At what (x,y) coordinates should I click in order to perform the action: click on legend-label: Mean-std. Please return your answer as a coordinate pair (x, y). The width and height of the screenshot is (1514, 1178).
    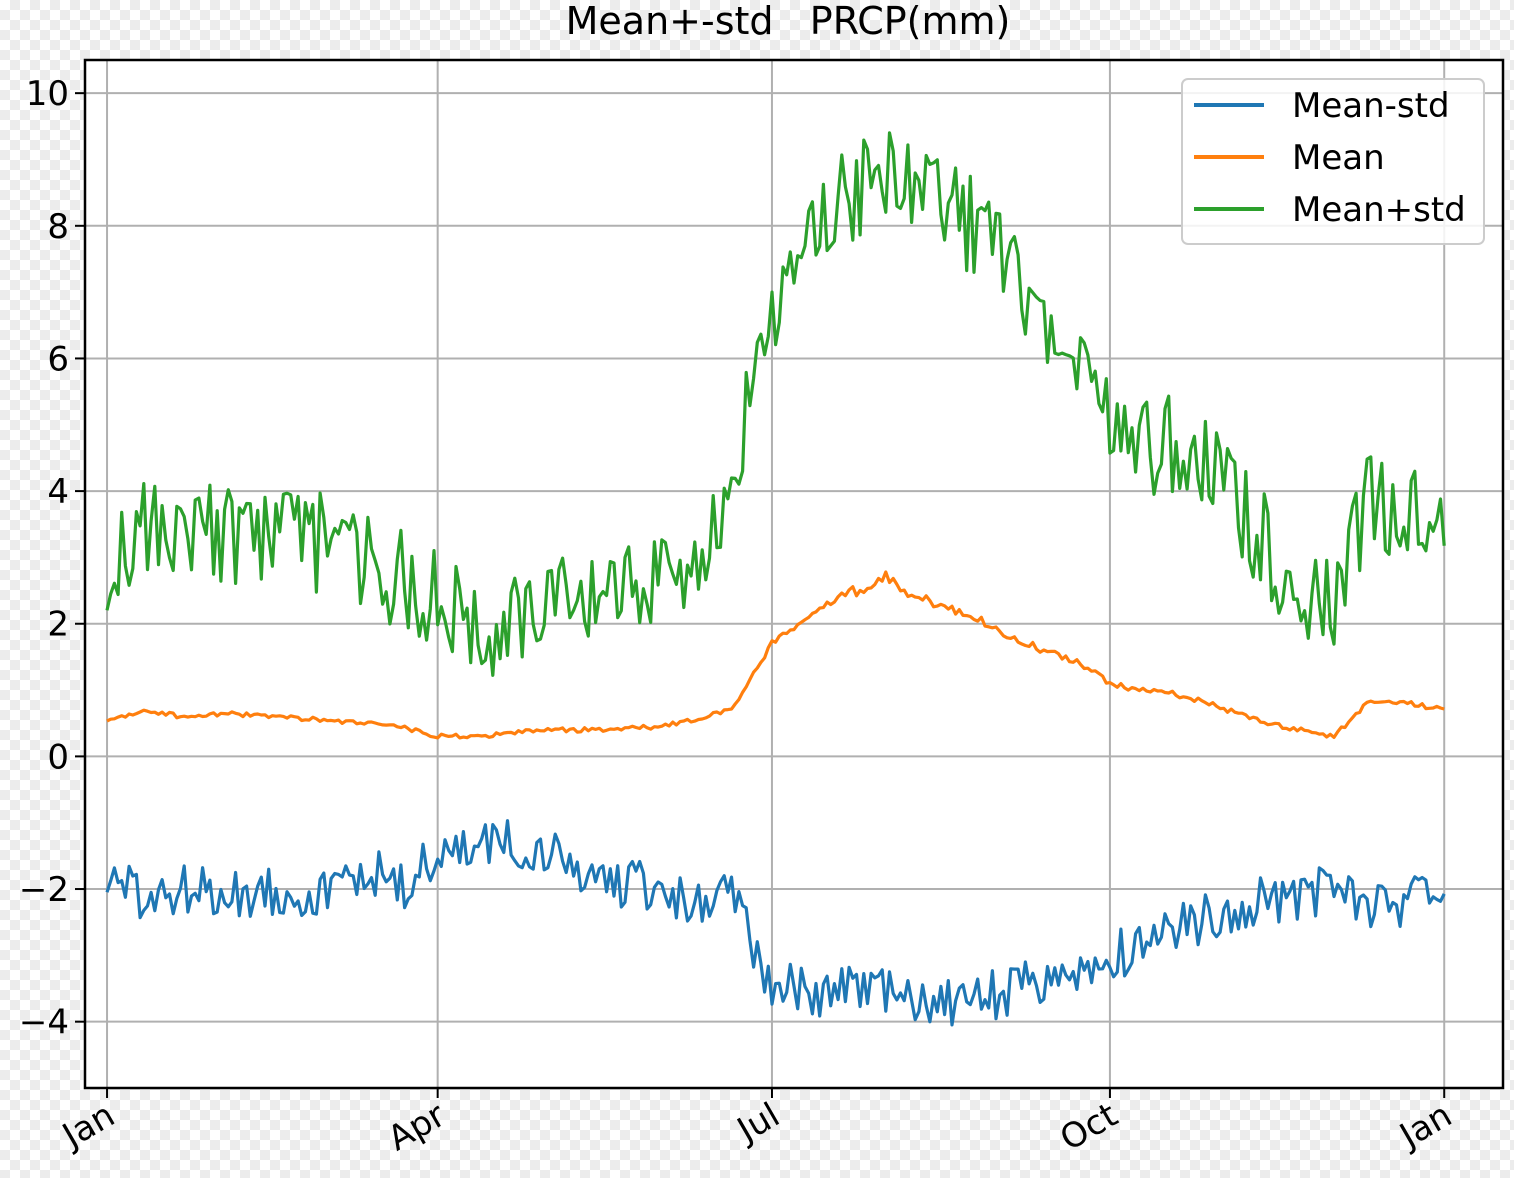
    Looking at the image, I should click on (1371, 106).